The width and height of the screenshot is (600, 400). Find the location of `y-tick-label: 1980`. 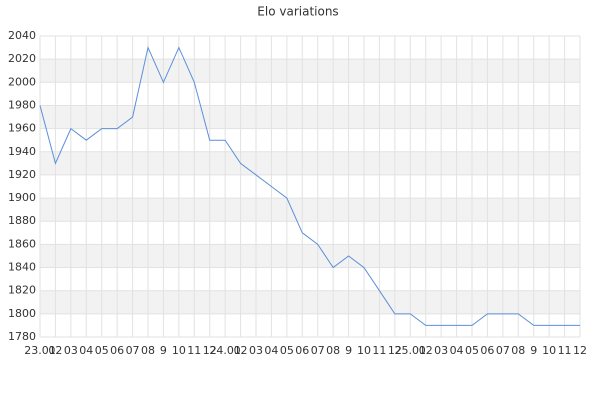

y-tick-label: 1980 is located at coordinates (22, 104).